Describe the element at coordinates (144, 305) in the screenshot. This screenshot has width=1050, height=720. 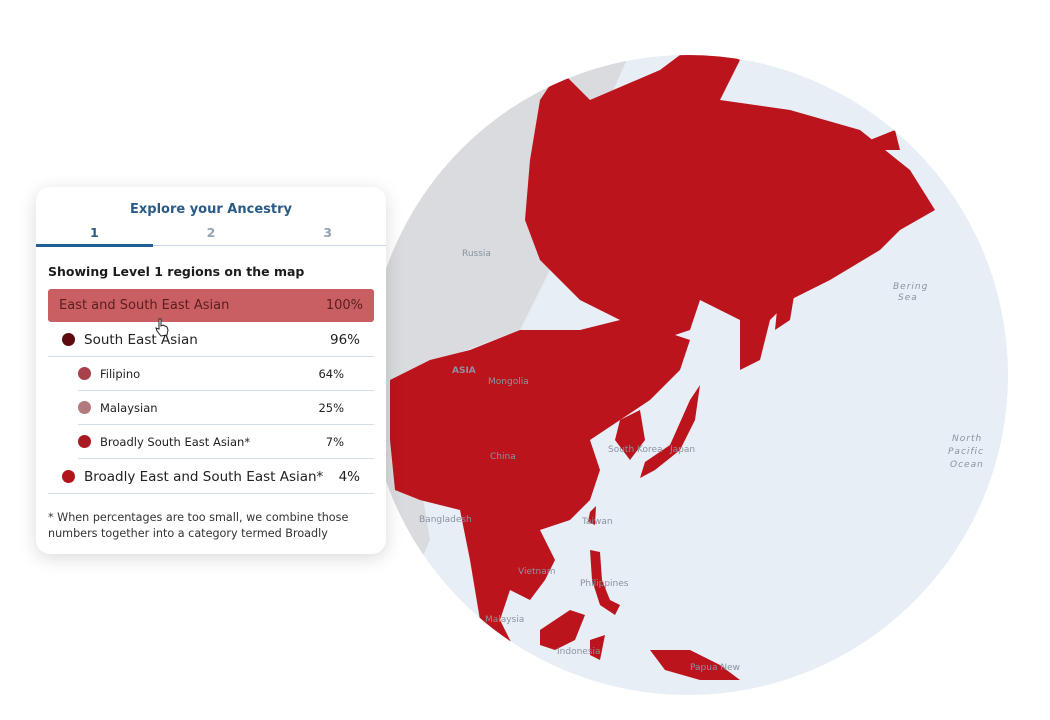
I see `region-label: East and South East Asian` at that location.